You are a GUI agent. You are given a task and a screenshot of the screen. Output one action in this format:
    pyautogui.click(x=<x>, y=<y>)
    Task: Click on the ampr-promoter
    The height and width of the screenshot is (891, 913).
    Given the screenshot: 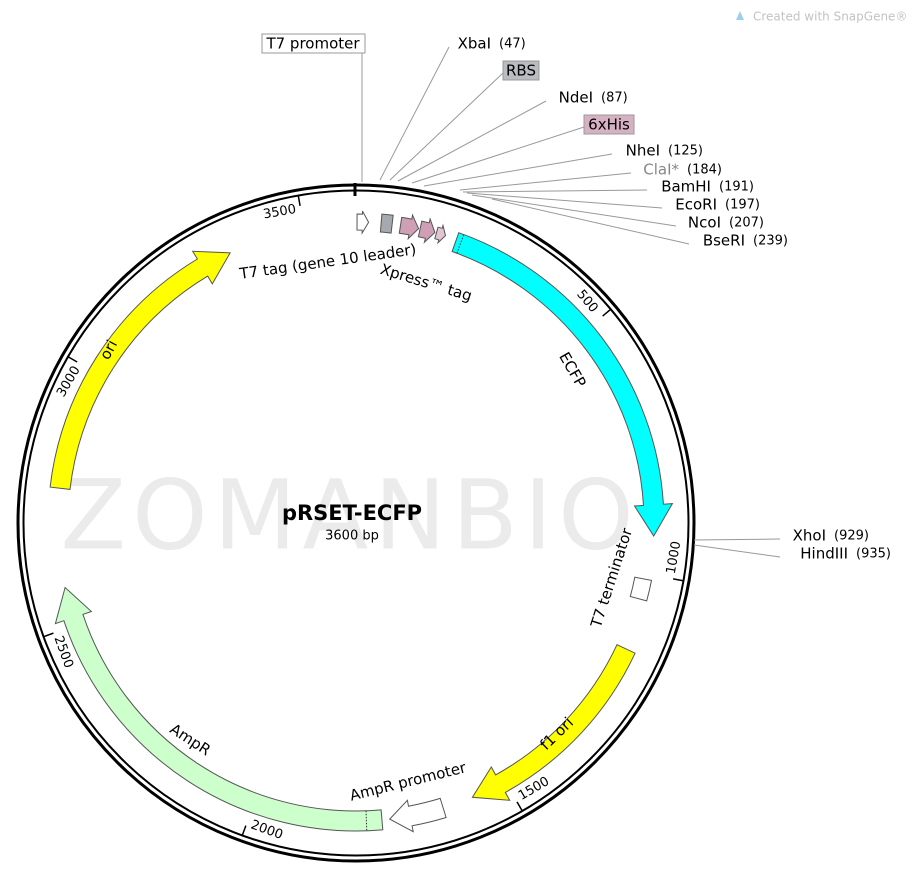 What is the action you would take?
    pyautogui.click(x=417, y=815)
    